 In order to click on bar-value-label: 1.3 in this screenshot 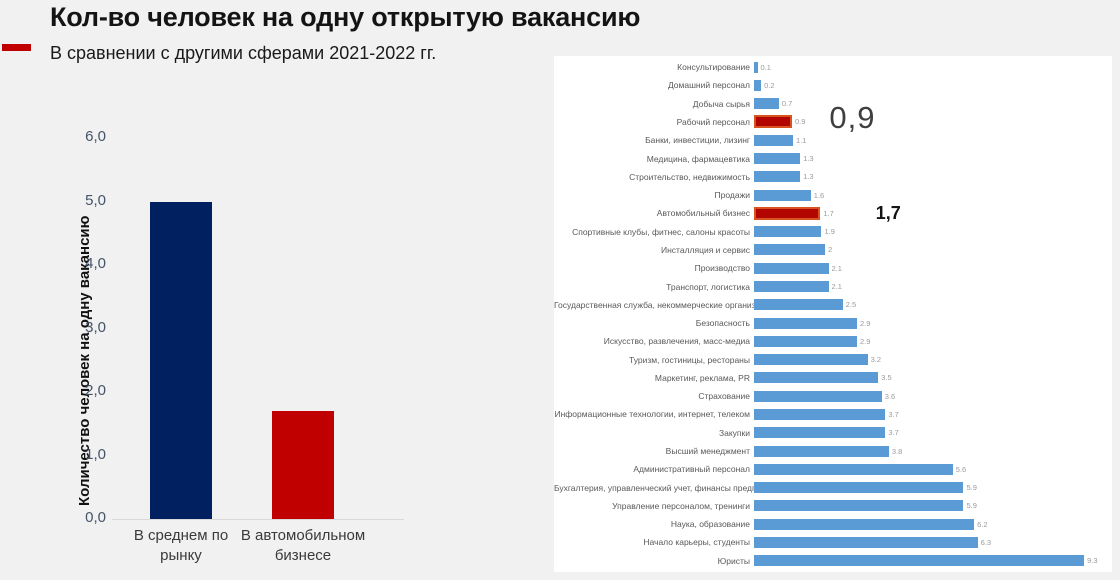, I will do `click(808, 159)`.